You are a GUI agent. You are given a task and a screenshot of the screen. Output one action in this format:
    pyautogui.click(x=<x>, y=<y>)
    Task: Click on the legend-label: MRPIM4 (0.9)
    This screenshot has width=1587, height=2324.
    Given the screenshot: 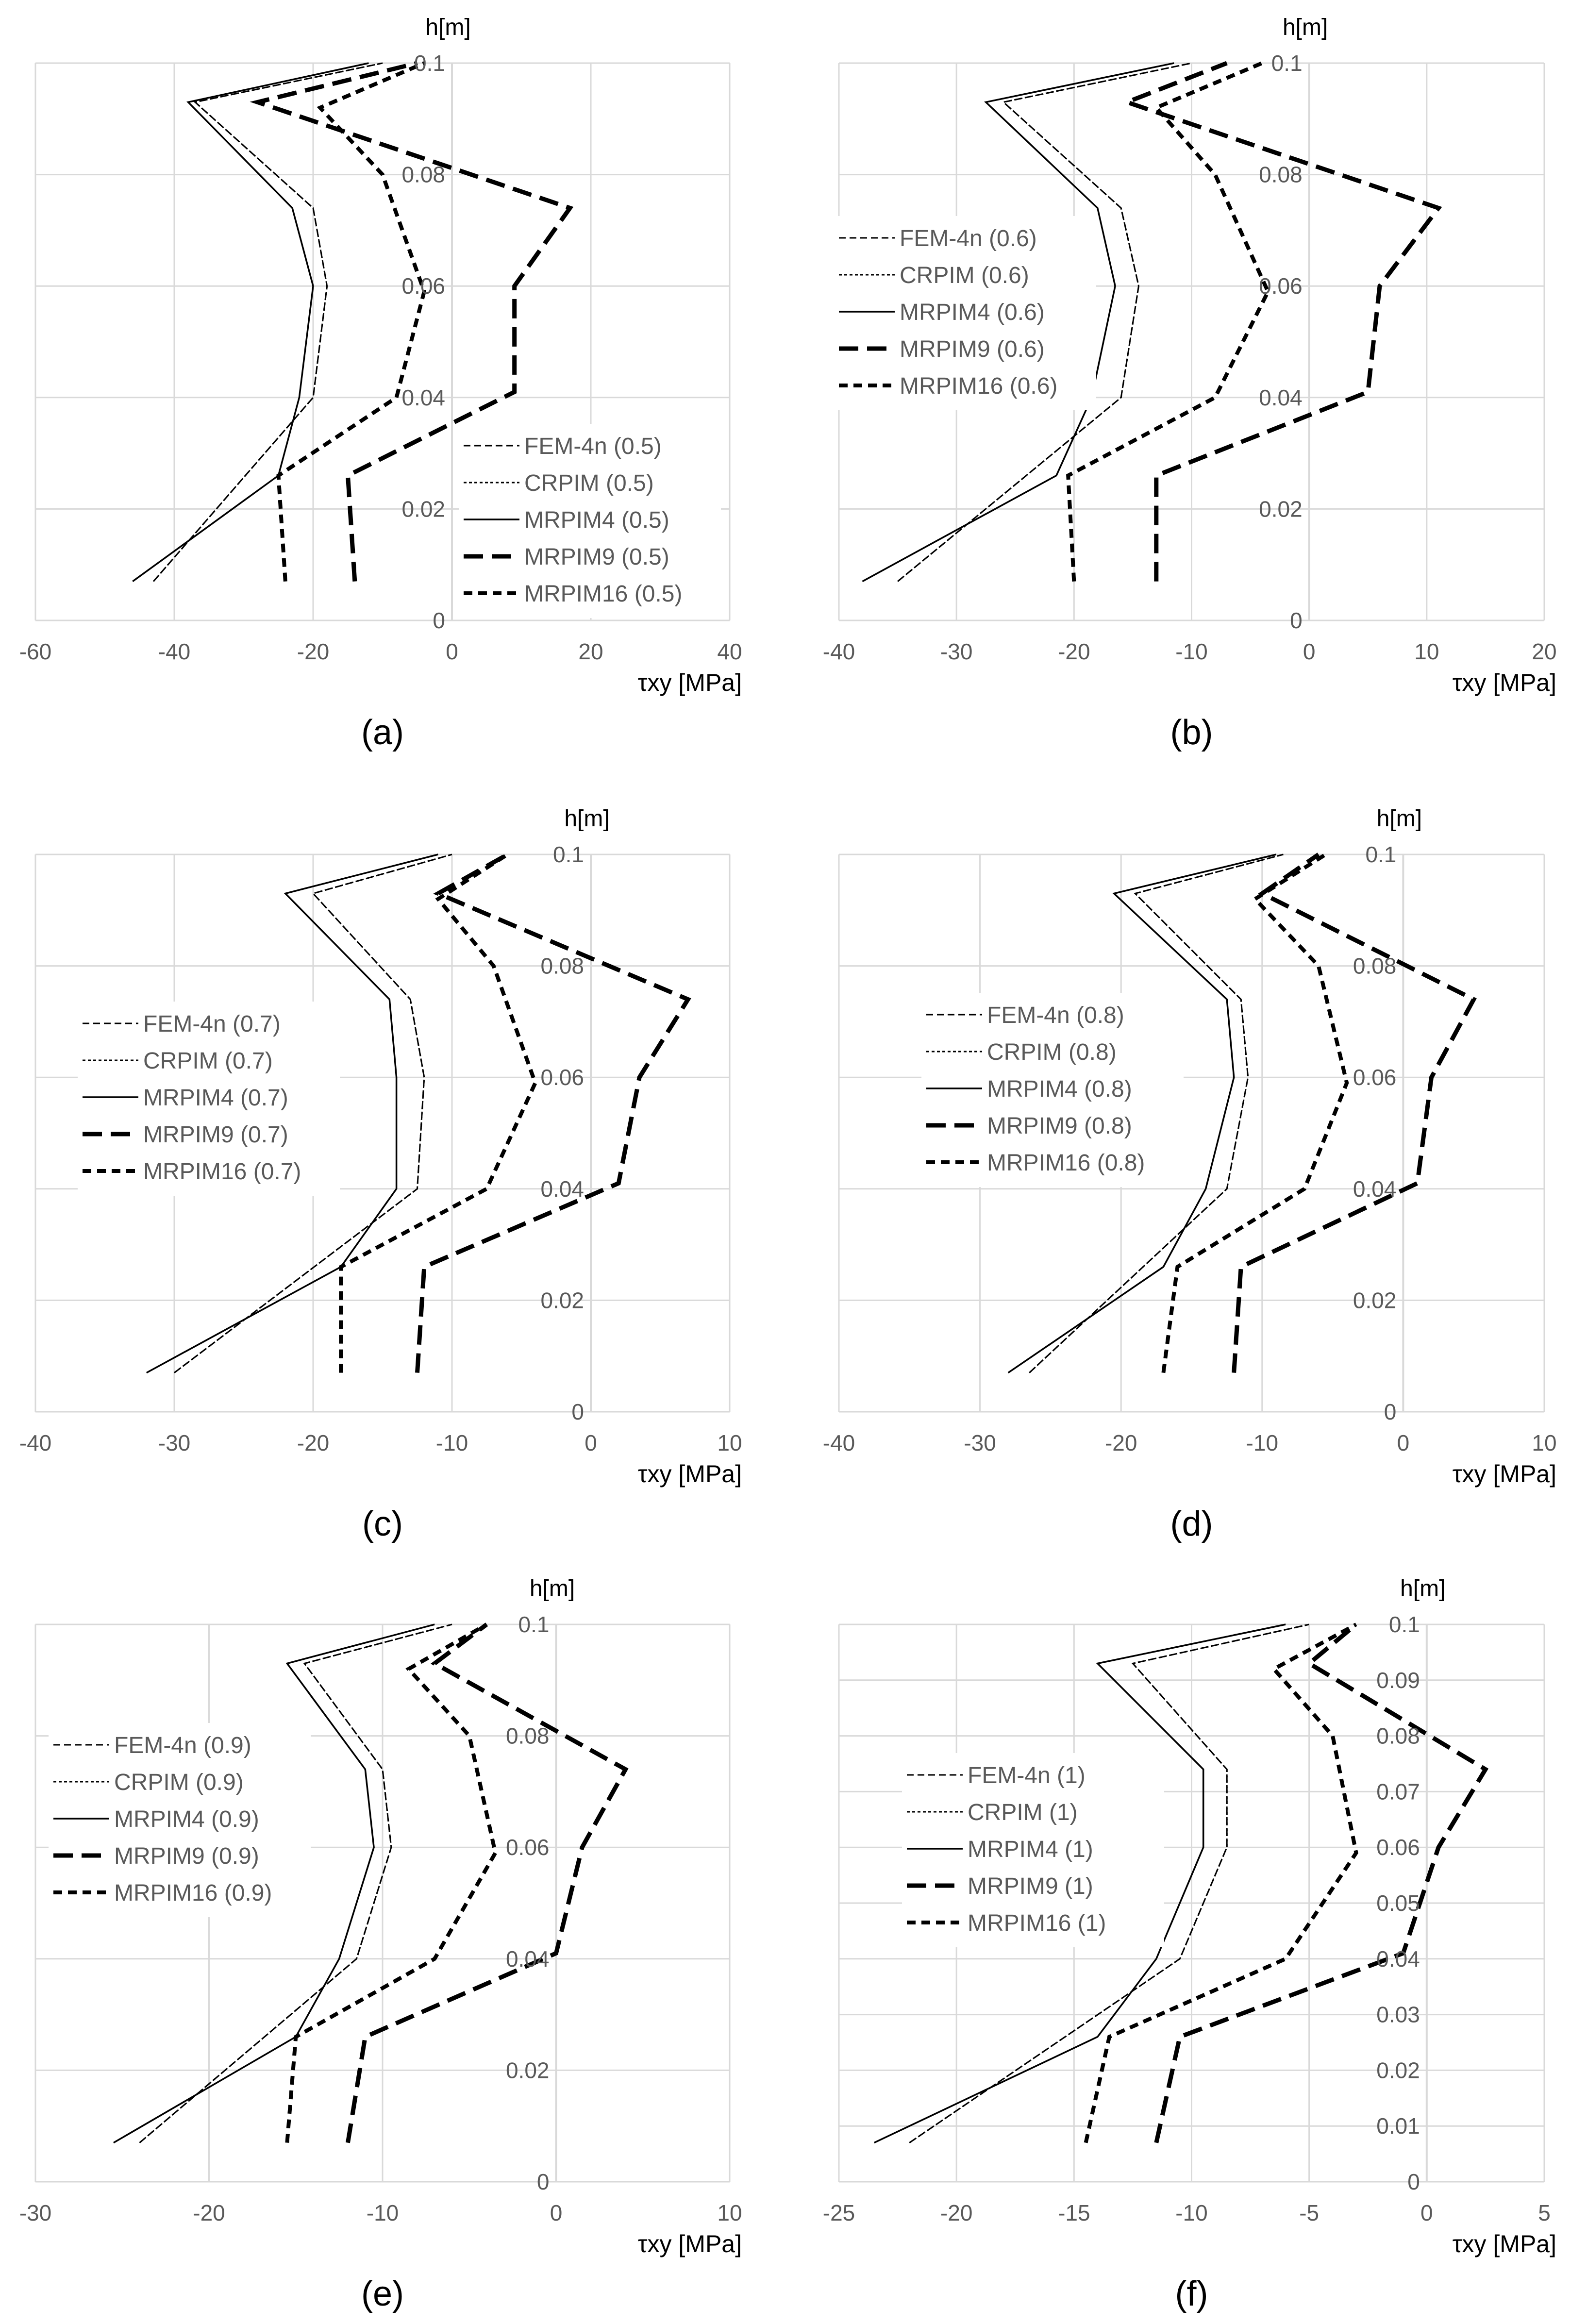 What is the action you would take?
    pyautogui.click(x=187, y=1819)
    